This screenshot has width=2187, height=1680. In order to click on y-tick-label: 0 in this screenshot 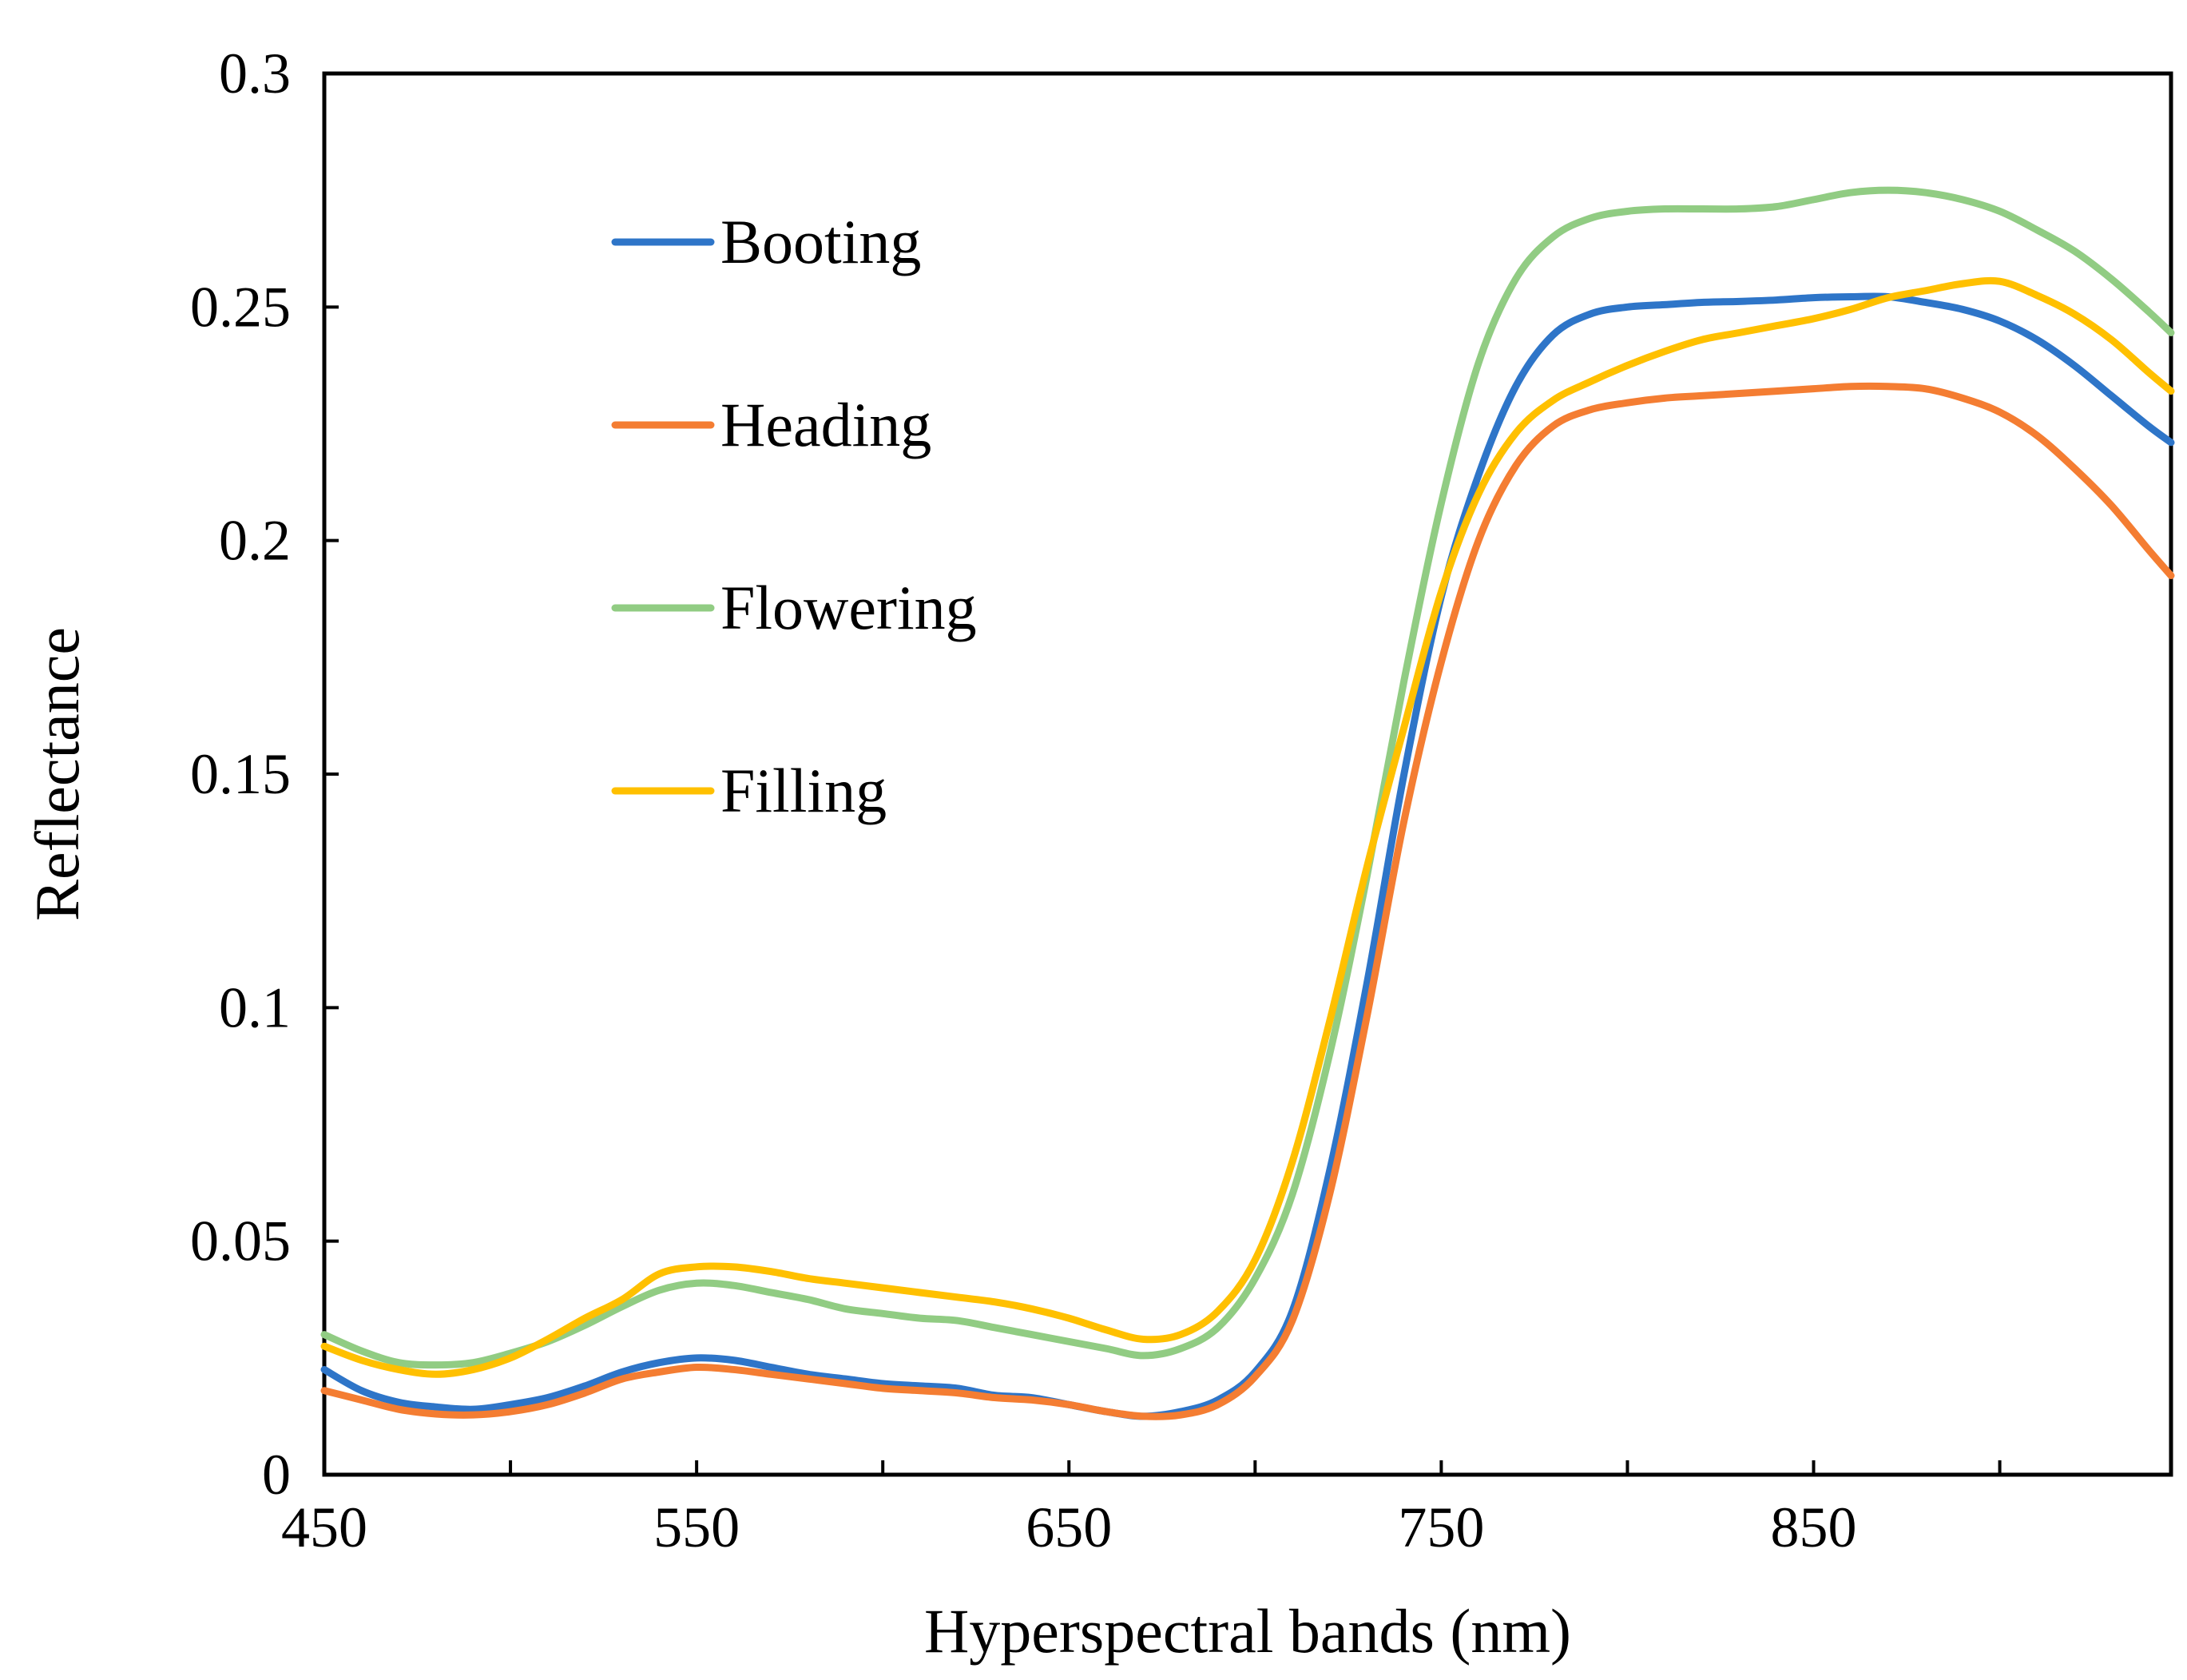, I will do `click(276, 1475)`.